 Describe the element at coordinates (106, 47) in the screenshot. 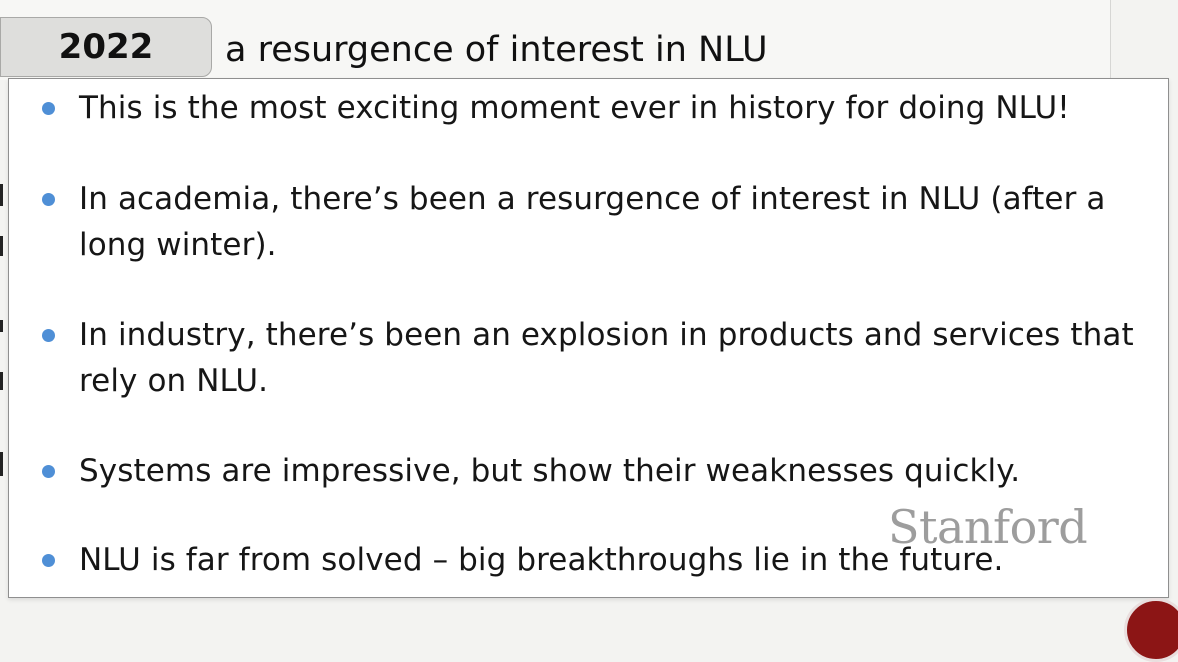

I see `year-tab: 2022` at that location.